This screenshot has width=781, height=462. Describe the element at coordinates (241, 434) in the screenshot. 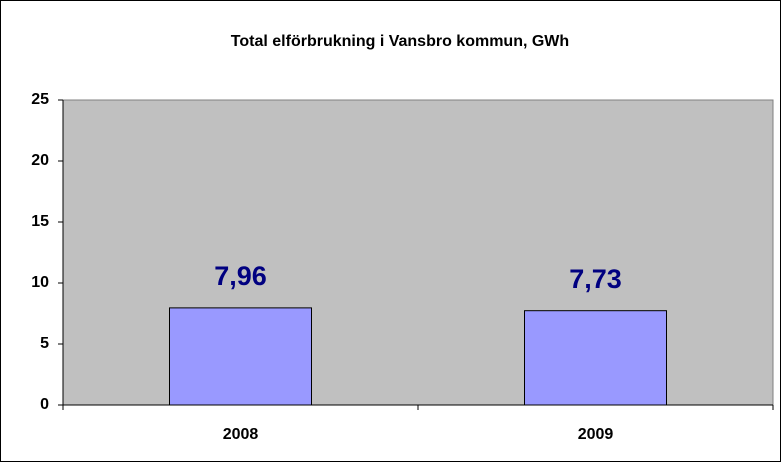

I see `x-tick-label: 2008` at that location.